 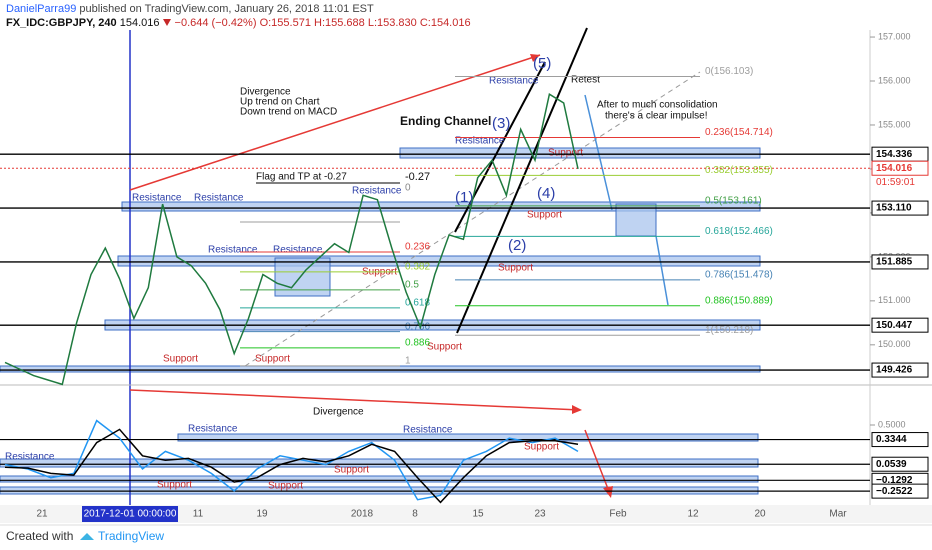 What do you see at coordinates (739, 170) in the screenshot?
I see `fib-label: 0.382(153.855)` at bounding box center [739, 170].